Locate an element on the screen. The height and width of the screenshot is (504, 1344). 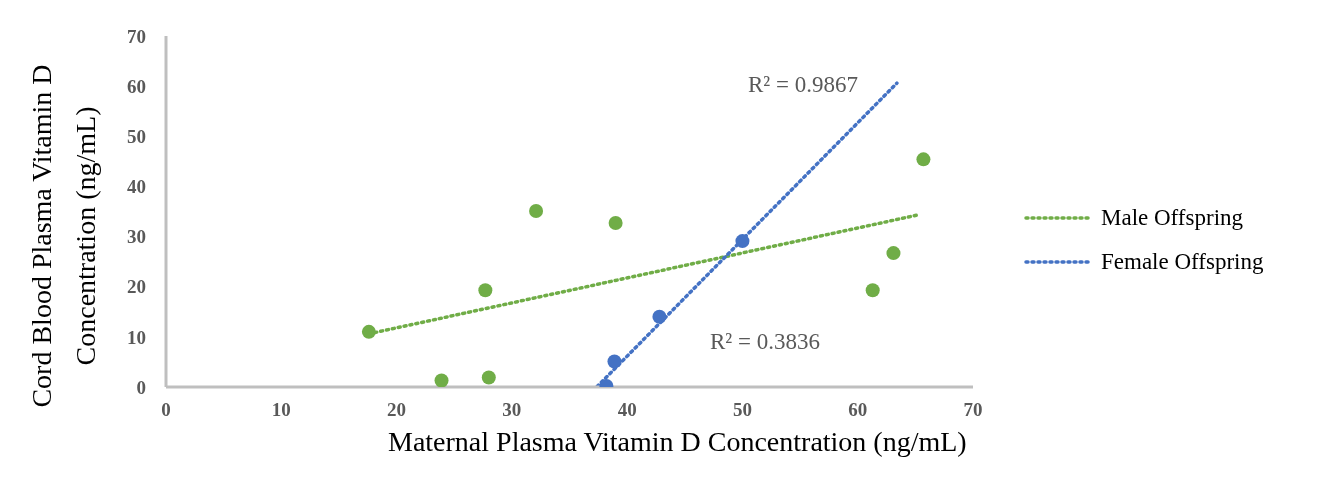
y-tick-label: 0 is located at coordinates (141, 387).